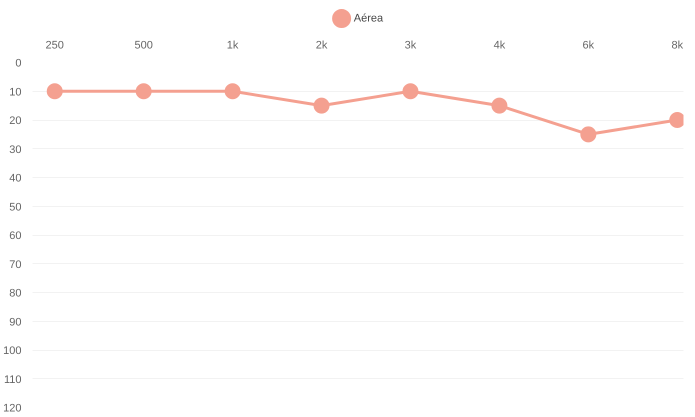 The width and height of the screenshot is (695, 417). What do you see at coordinates (18, 64) in the screenshot?
I see `y-tick-label: 0` at bounding box center [18, 64].